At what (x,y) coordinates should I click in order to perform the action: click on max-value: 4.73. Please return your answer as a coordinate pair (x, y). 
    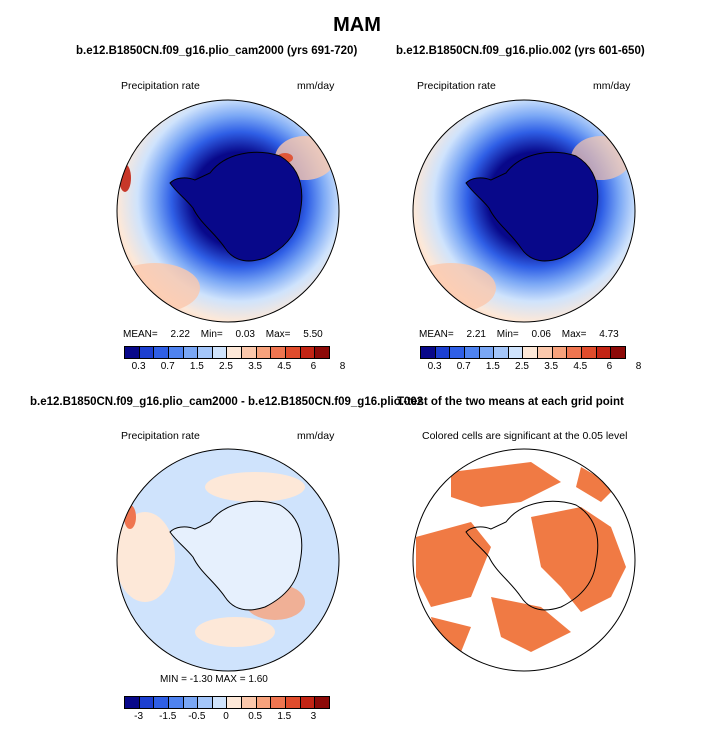
    Looking at the image, I should click on (609, 334).